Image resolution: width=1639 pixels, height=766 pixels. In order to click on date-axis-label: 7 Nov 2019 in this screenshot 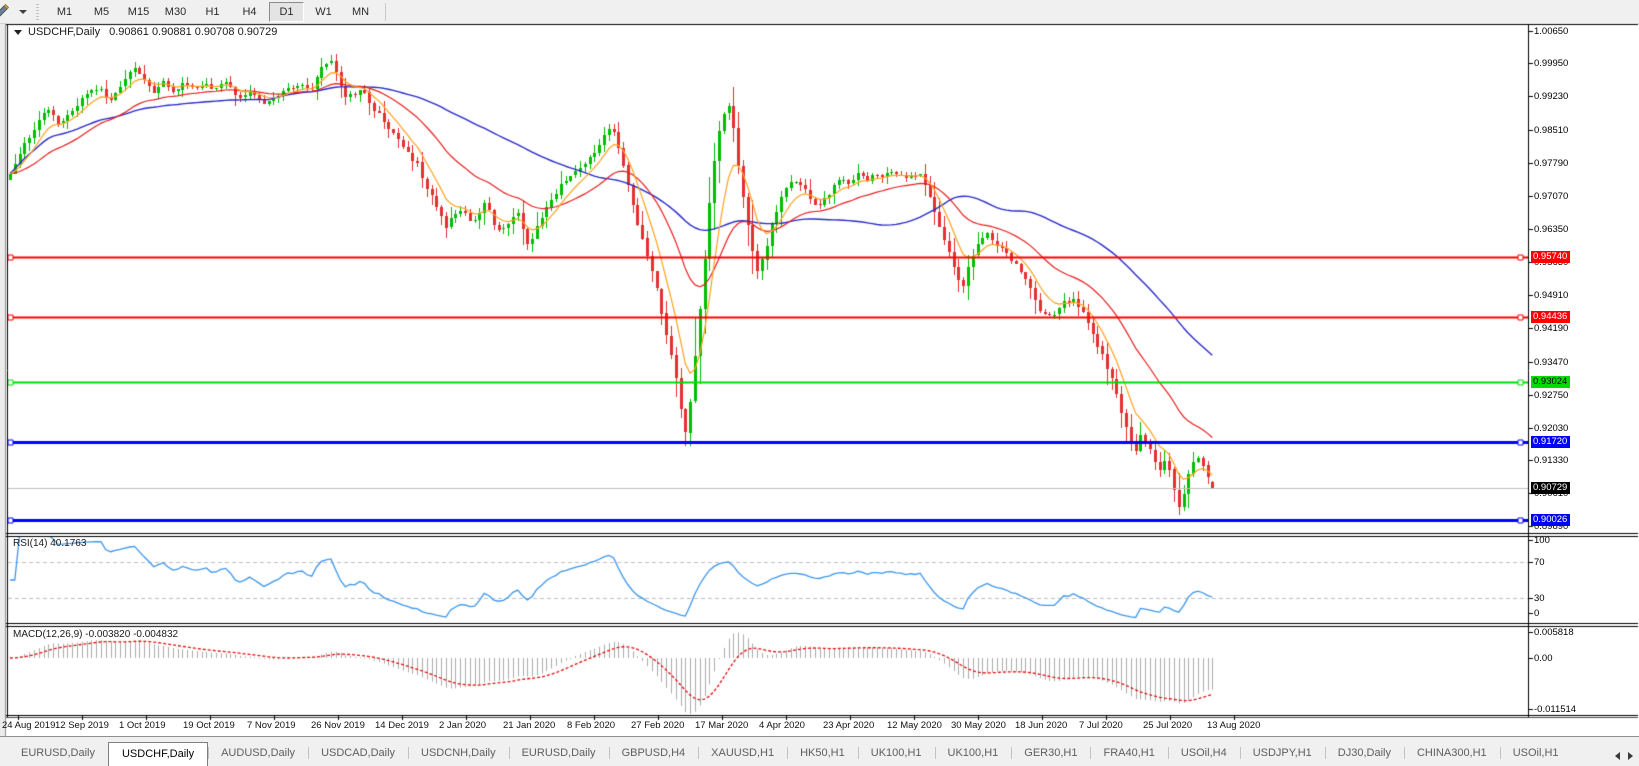, I will do `click(271, 725)`.